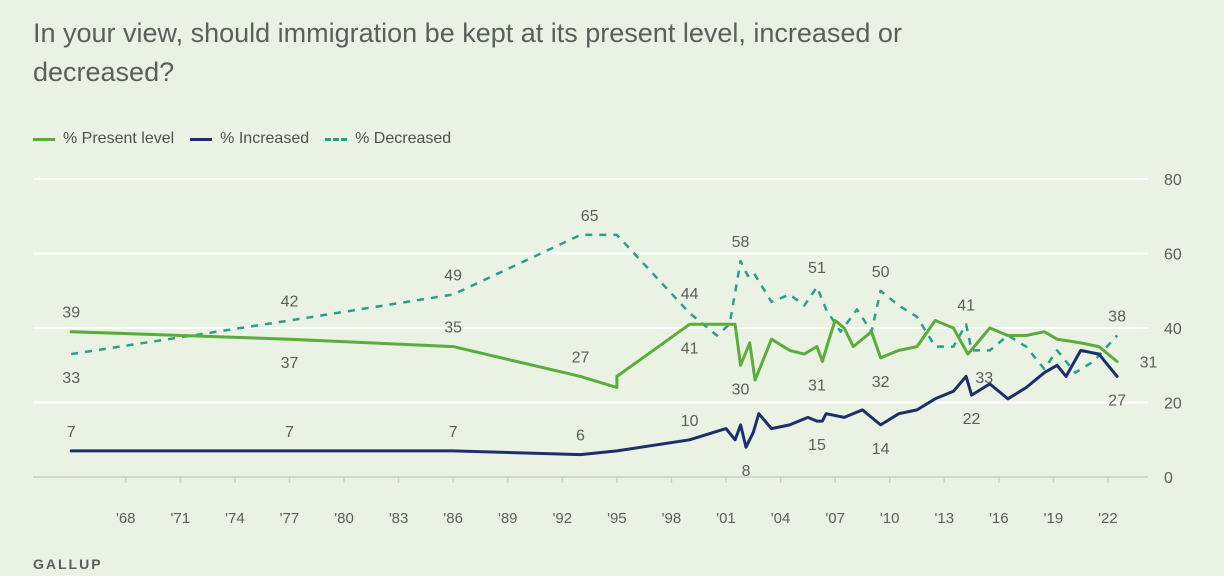 The image size is (1224, 576). What do you see at coordinates (508, 518) in the screenshot?
I see `x-tick-label: '89` at bounding box center [508, 518].